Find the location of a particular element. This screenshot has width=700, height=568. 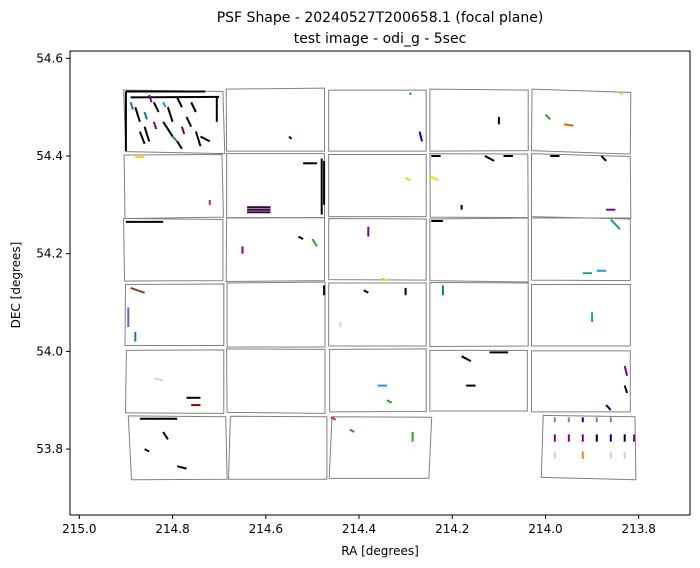

y-tick-label-5: 54.6 is located at coordinates (49, 58).